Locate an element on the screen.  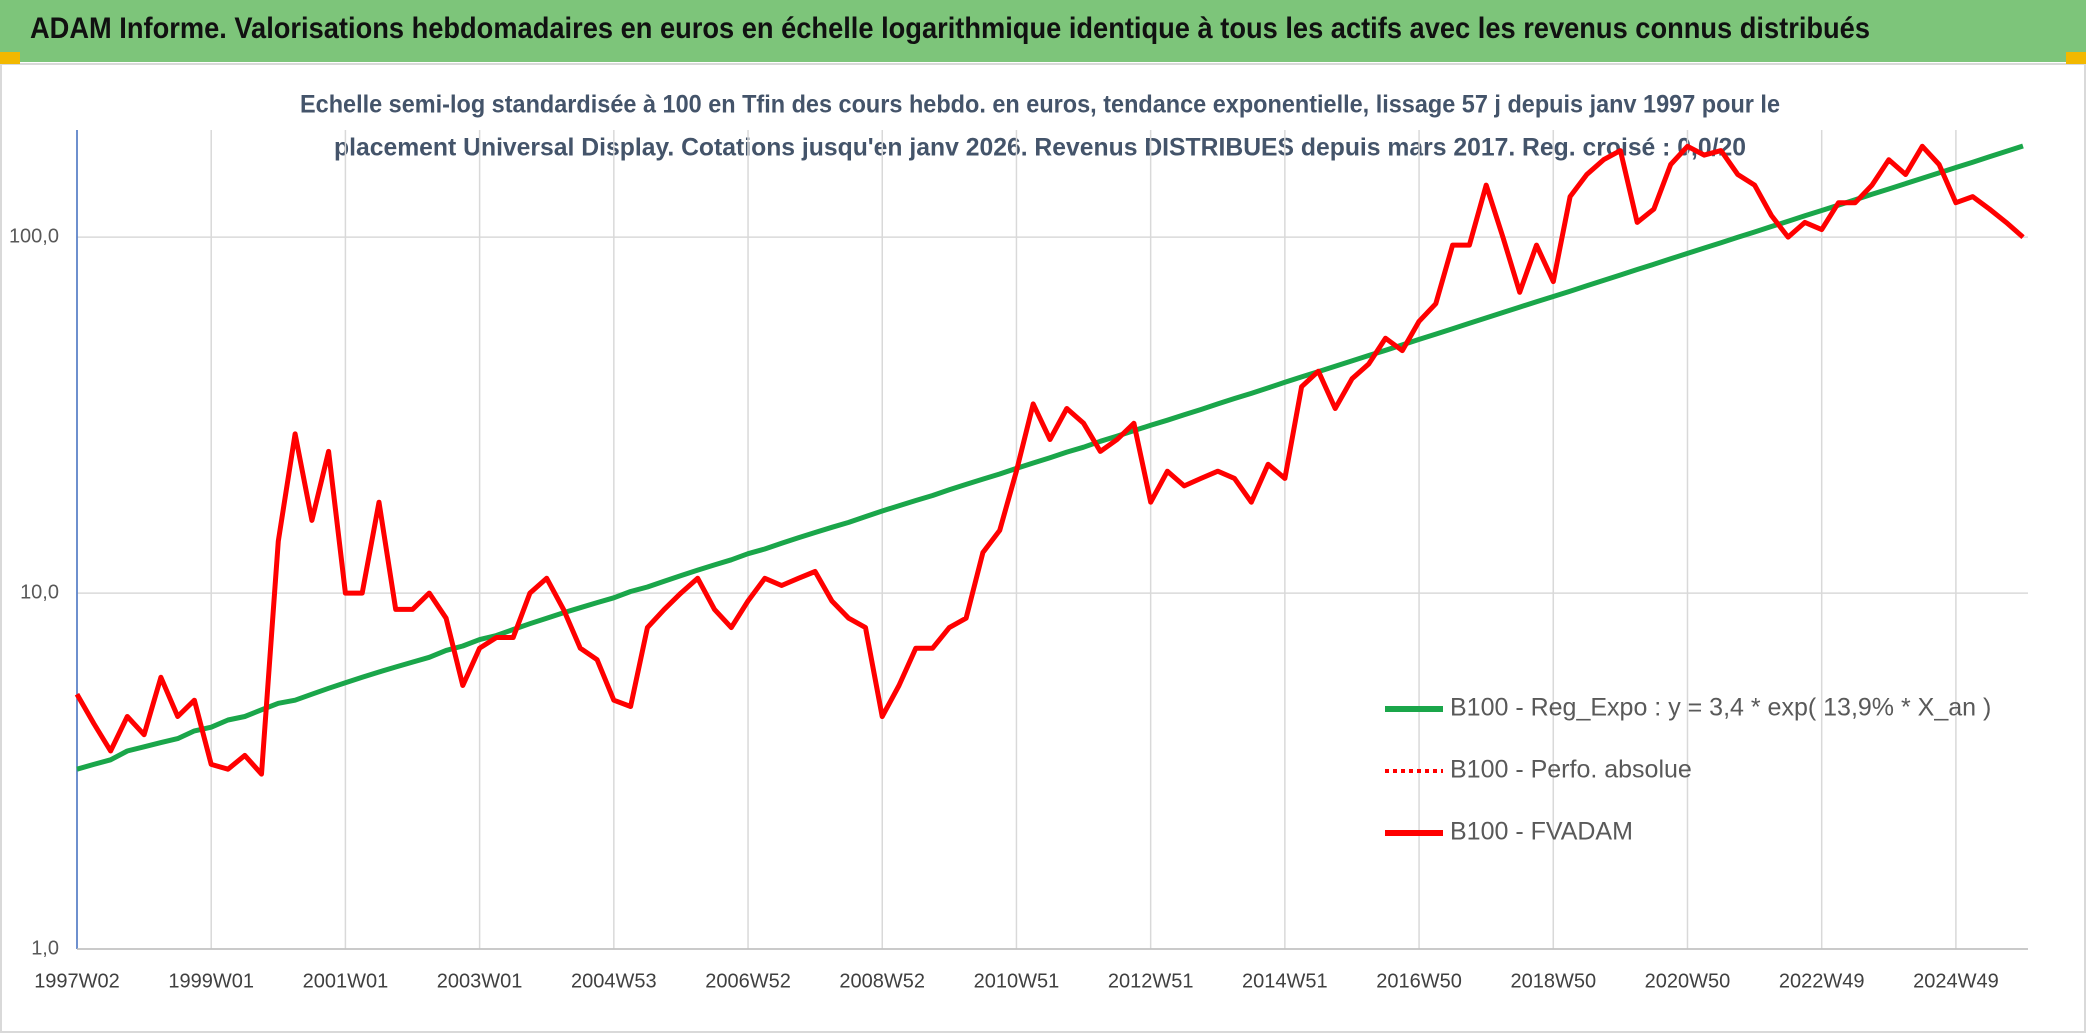
y-tick-label: 100,0 is located at coordinates (34, 236).